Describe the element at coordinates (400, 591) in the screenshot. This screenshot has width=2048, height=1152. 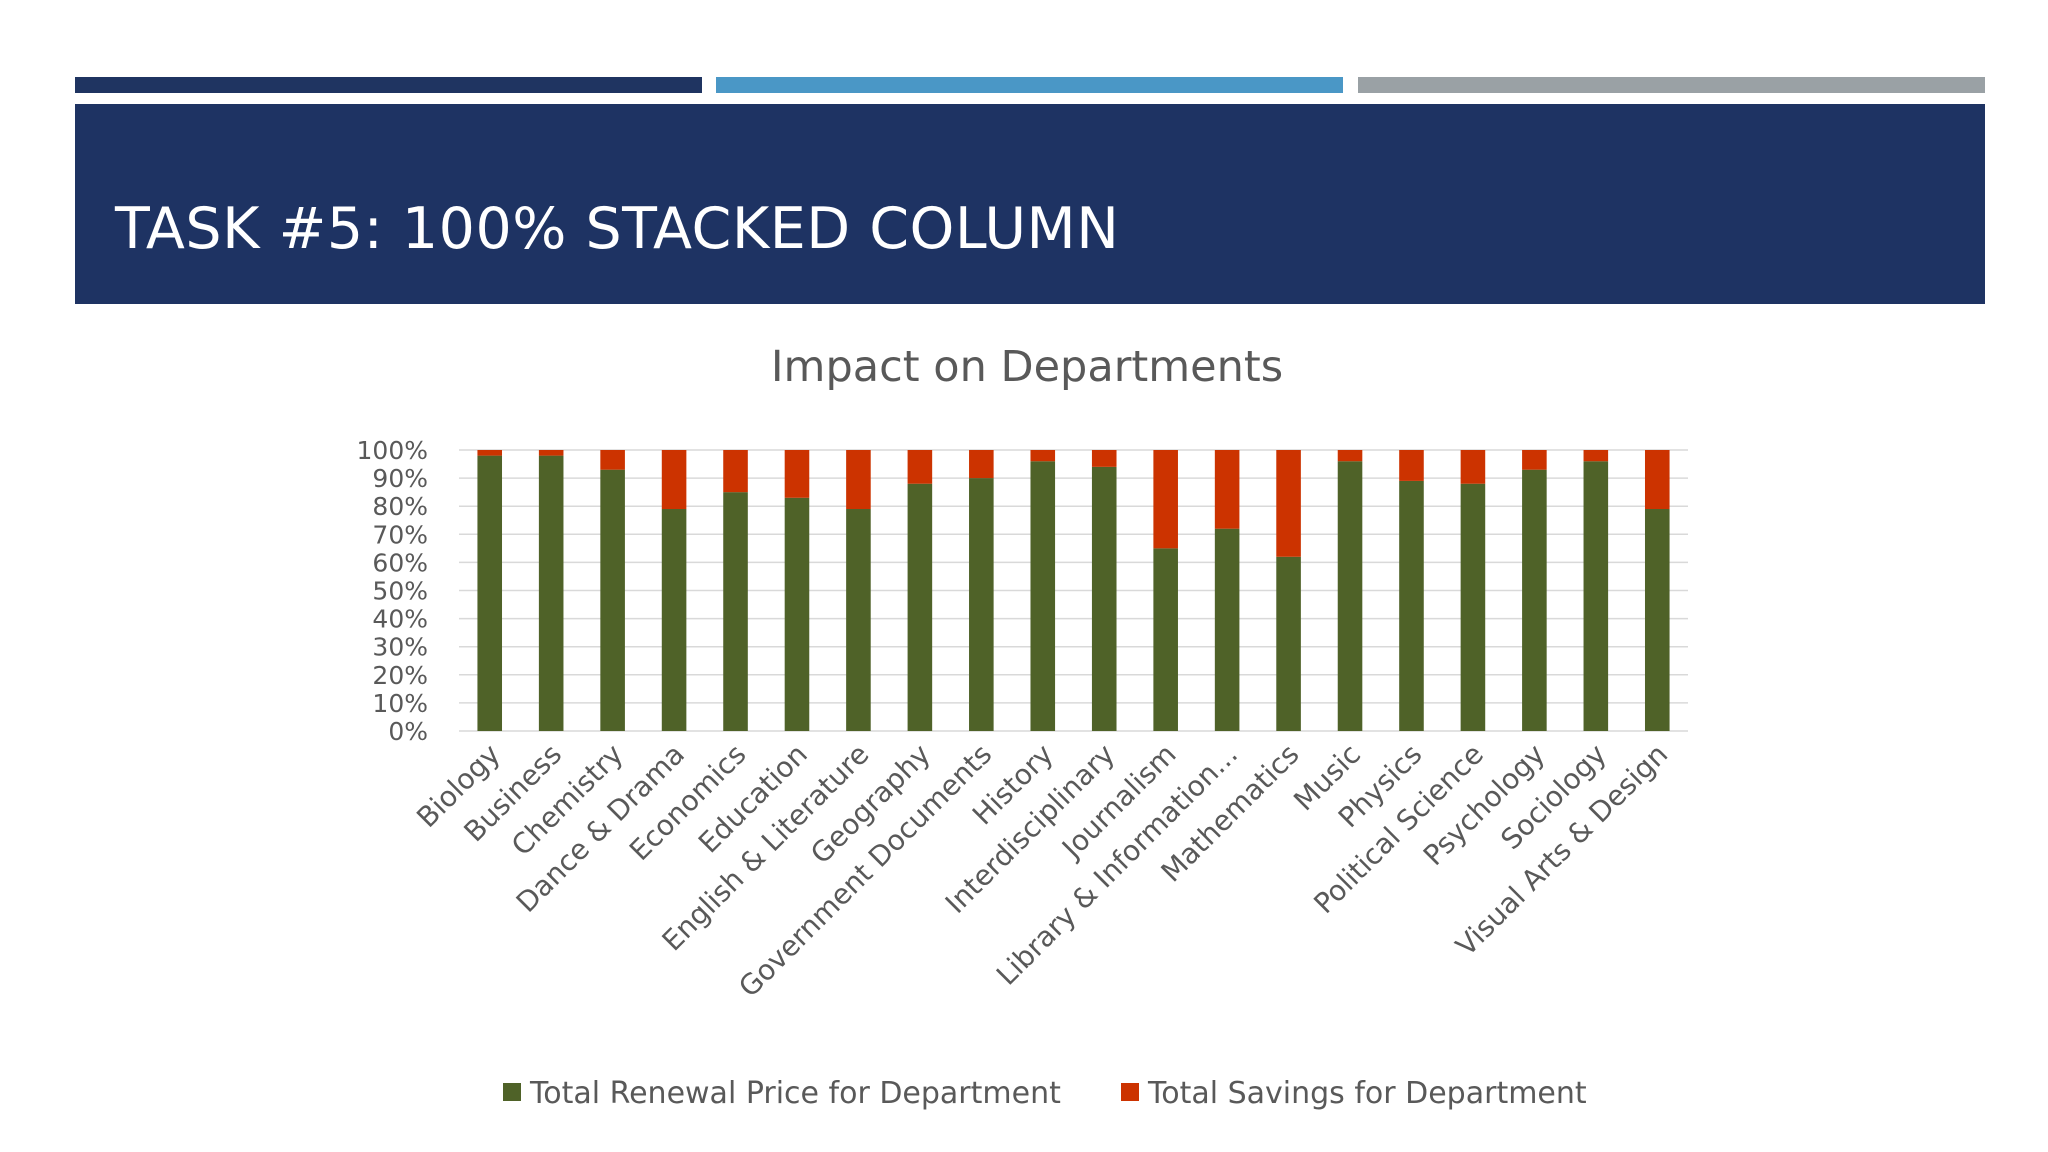
I see `y-tick-label: 50%` at that location.